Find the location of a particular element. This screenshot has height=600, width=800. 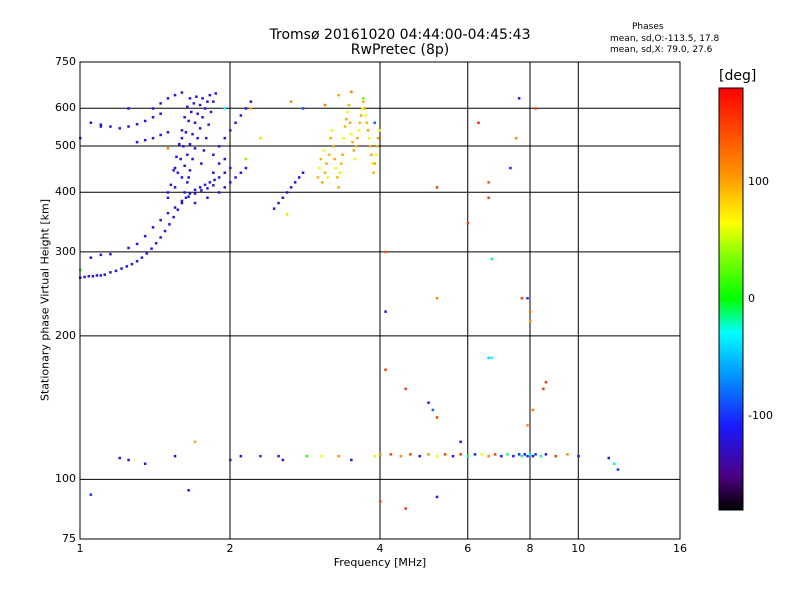

x-tick-label: 6 is located at coordinates (468, 548).